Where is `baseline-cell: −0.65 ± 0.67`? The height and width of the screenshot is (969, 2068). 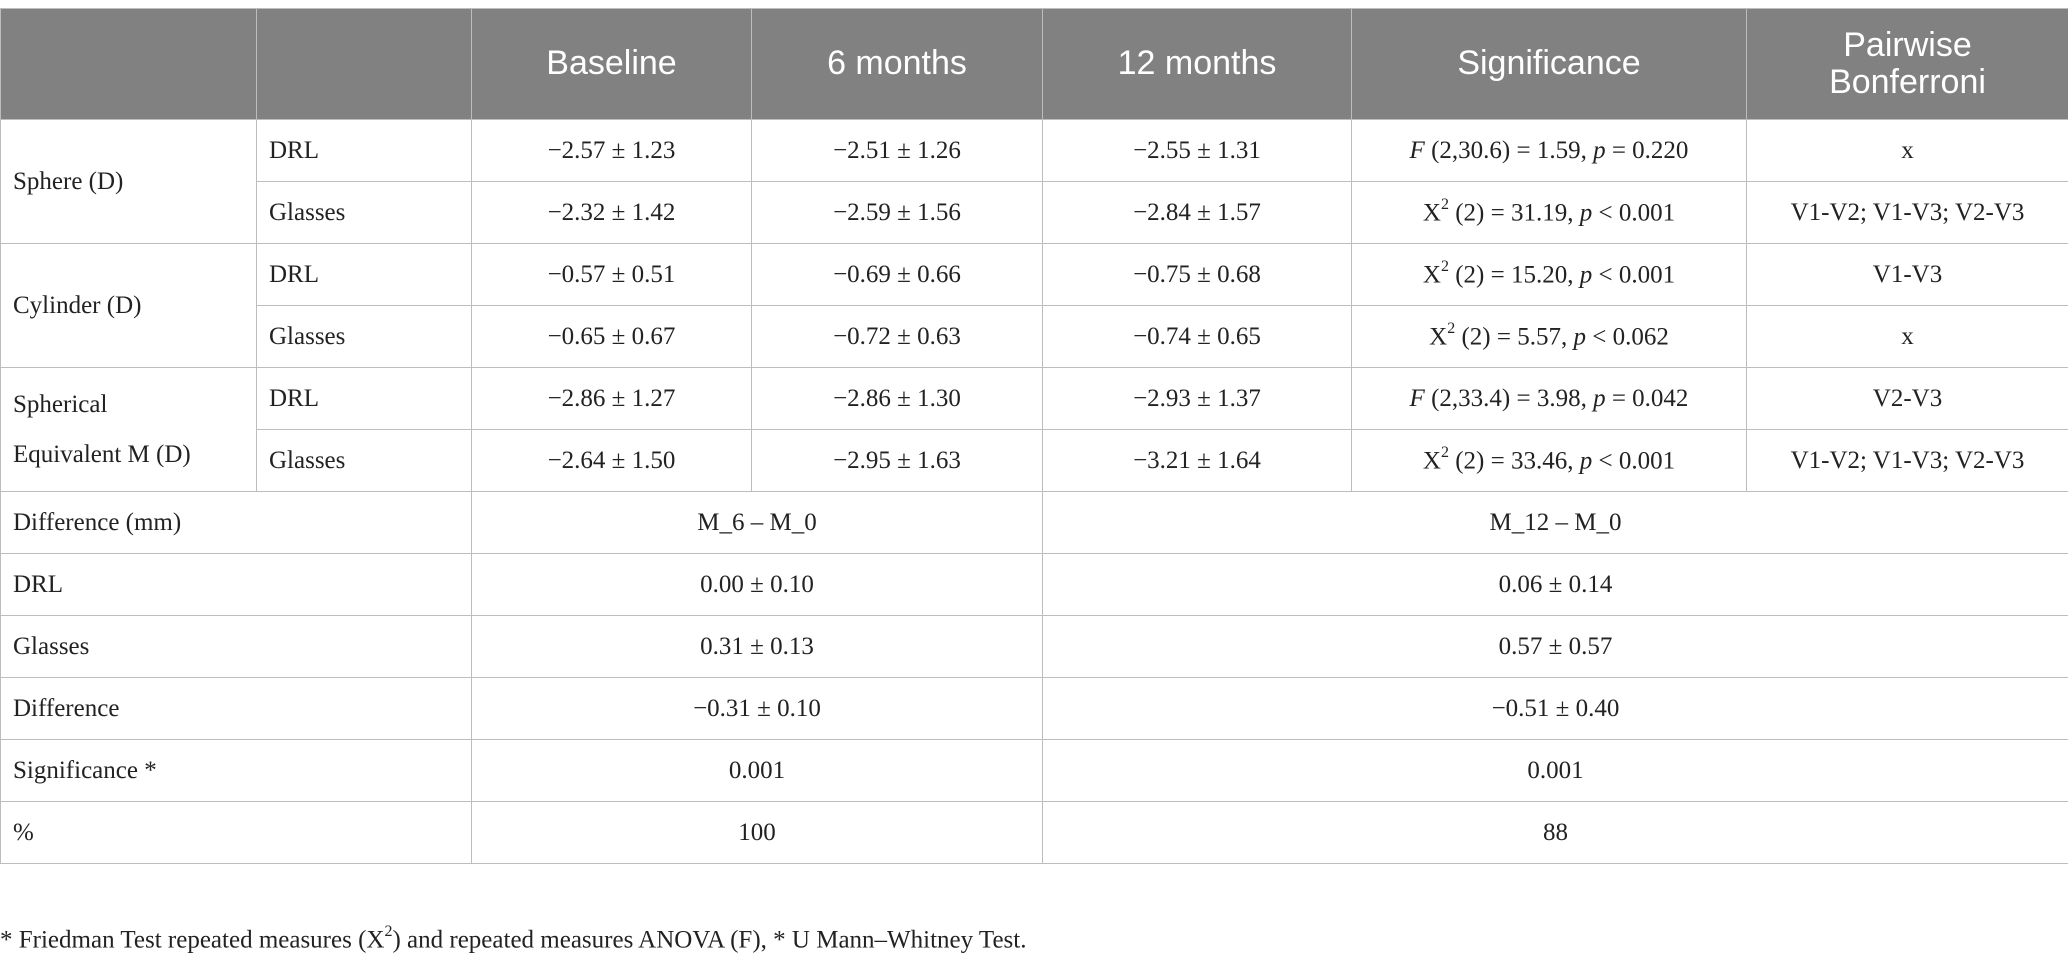 baseline-cell: −0.65 ± 0.67 is located at coordinates (611, 336).